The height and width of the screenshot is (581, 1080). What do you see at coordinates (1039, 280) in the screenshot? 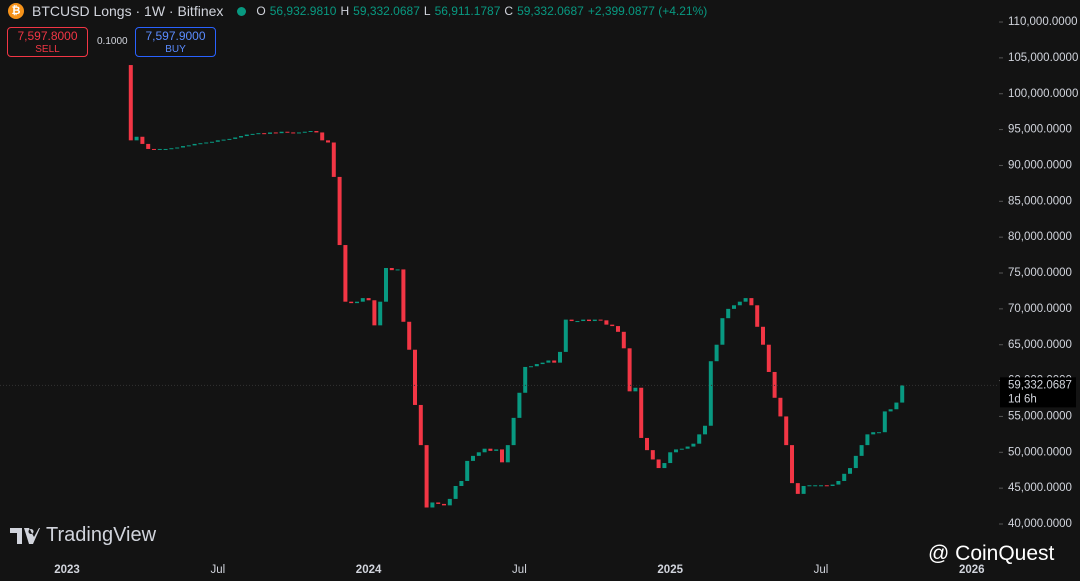
I see `price-axis` at bounding box center [1039, 280].